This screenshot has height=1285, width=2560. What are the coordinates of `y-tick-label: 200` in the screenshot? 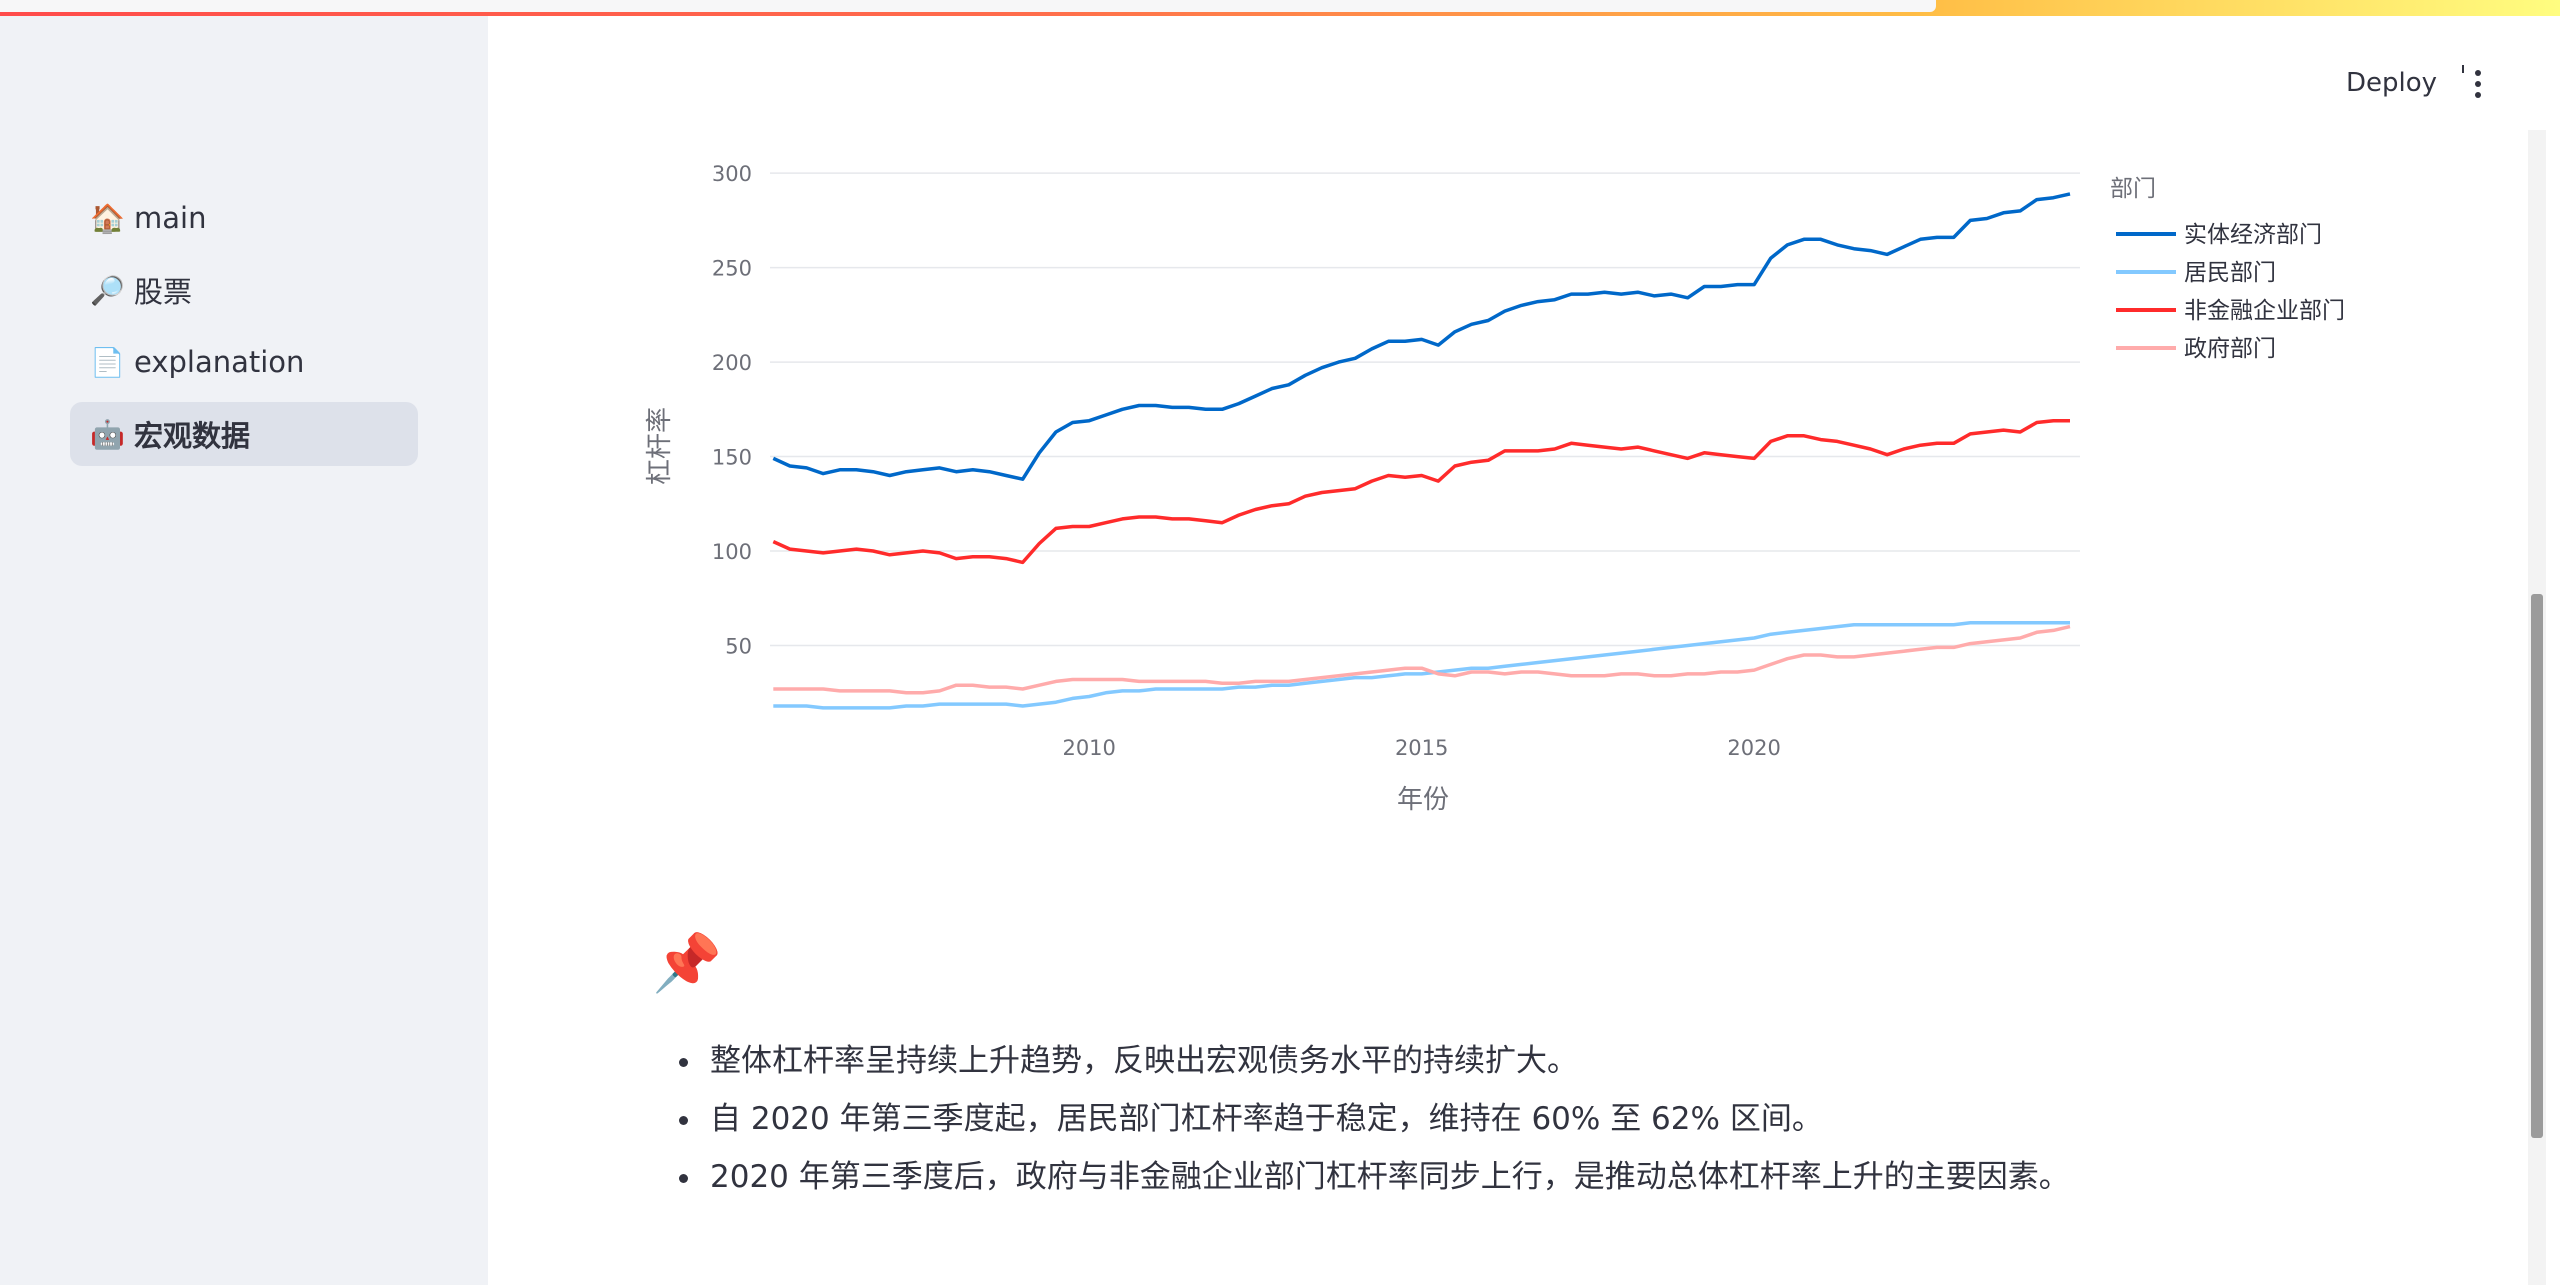 It's located at (732, 363).